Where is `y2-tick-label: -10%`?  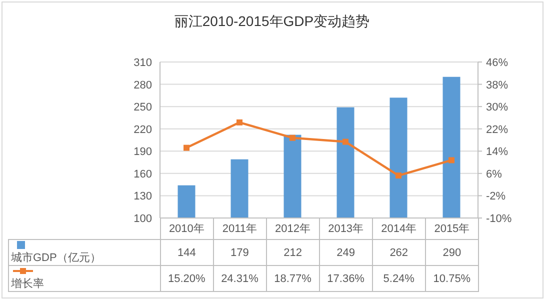 y2-tick-label: -10% is located at coordinates (499, 219).